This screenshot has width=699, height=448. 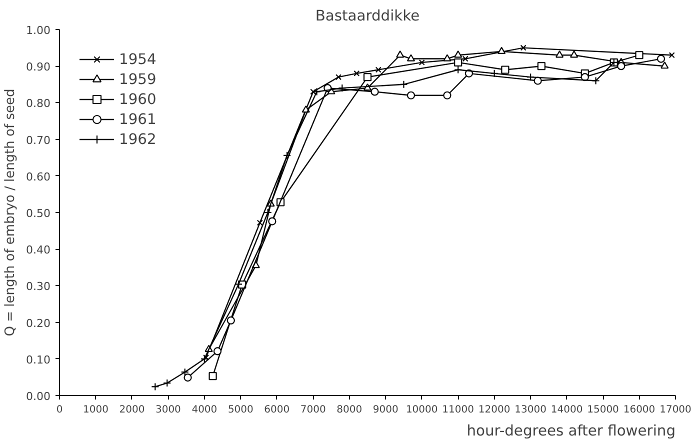 What do you see at coordinates (137, 59) in the screenshot?
I see `legend-label: 1954` at bounding box center [137, 59].